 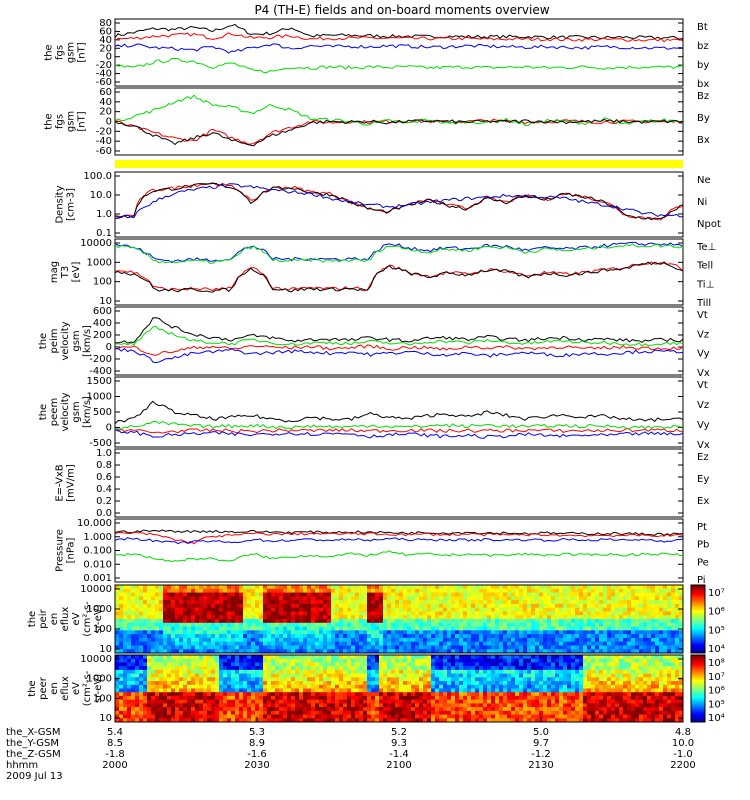 I want to click on y-tick-label: -200, so click(x=100, y=359).